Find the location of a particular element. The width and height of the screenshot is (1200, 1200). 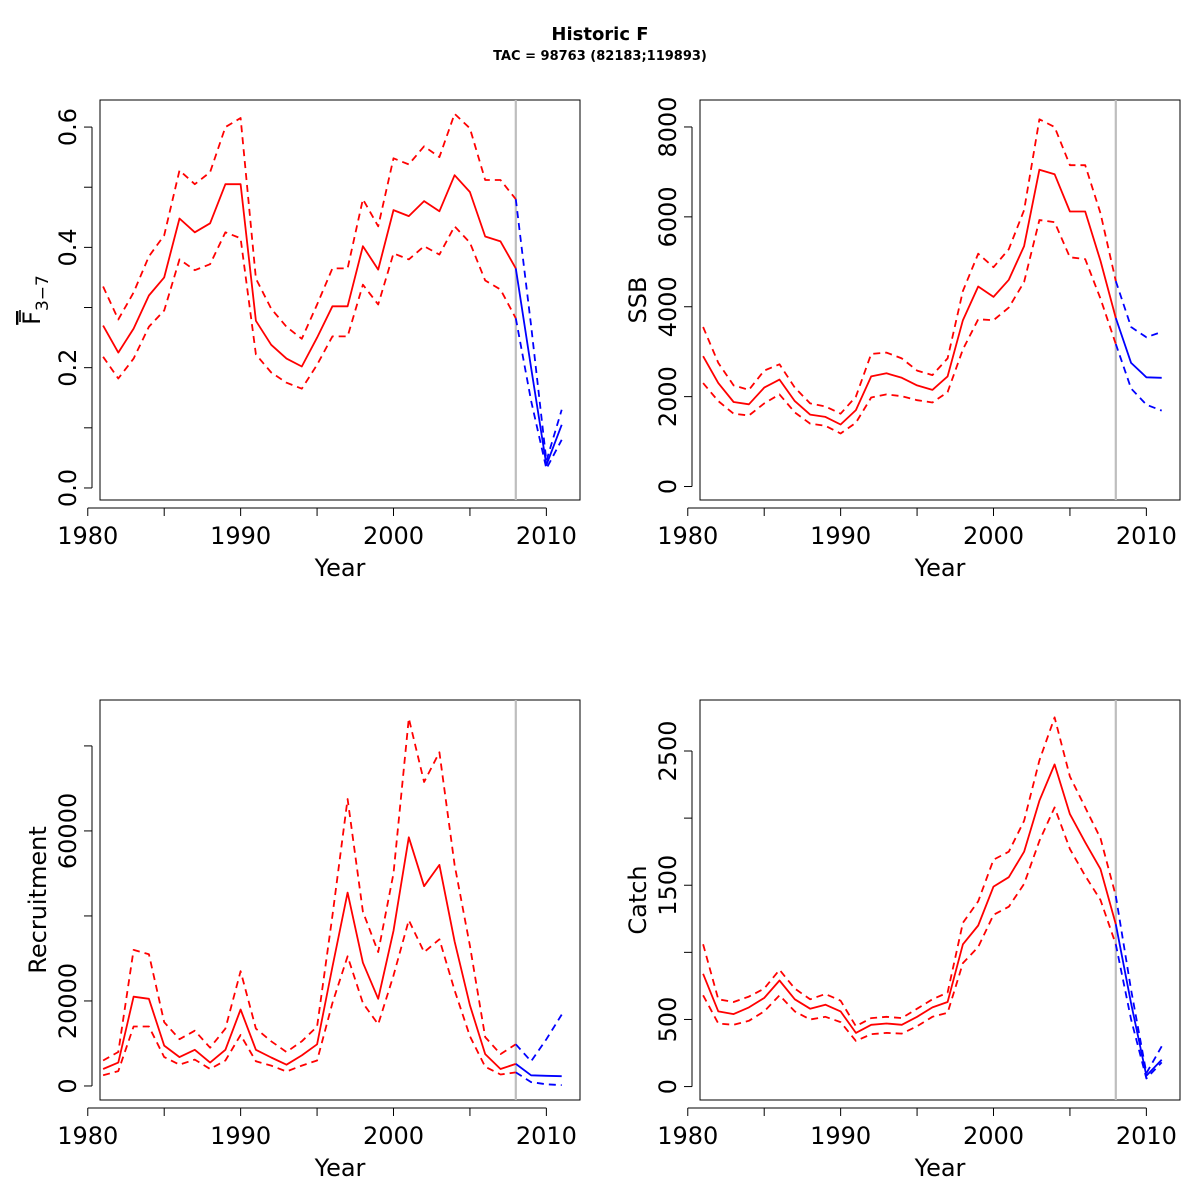

recruitment-y-tick-label: 60000 is located at coordinates (68, 831).